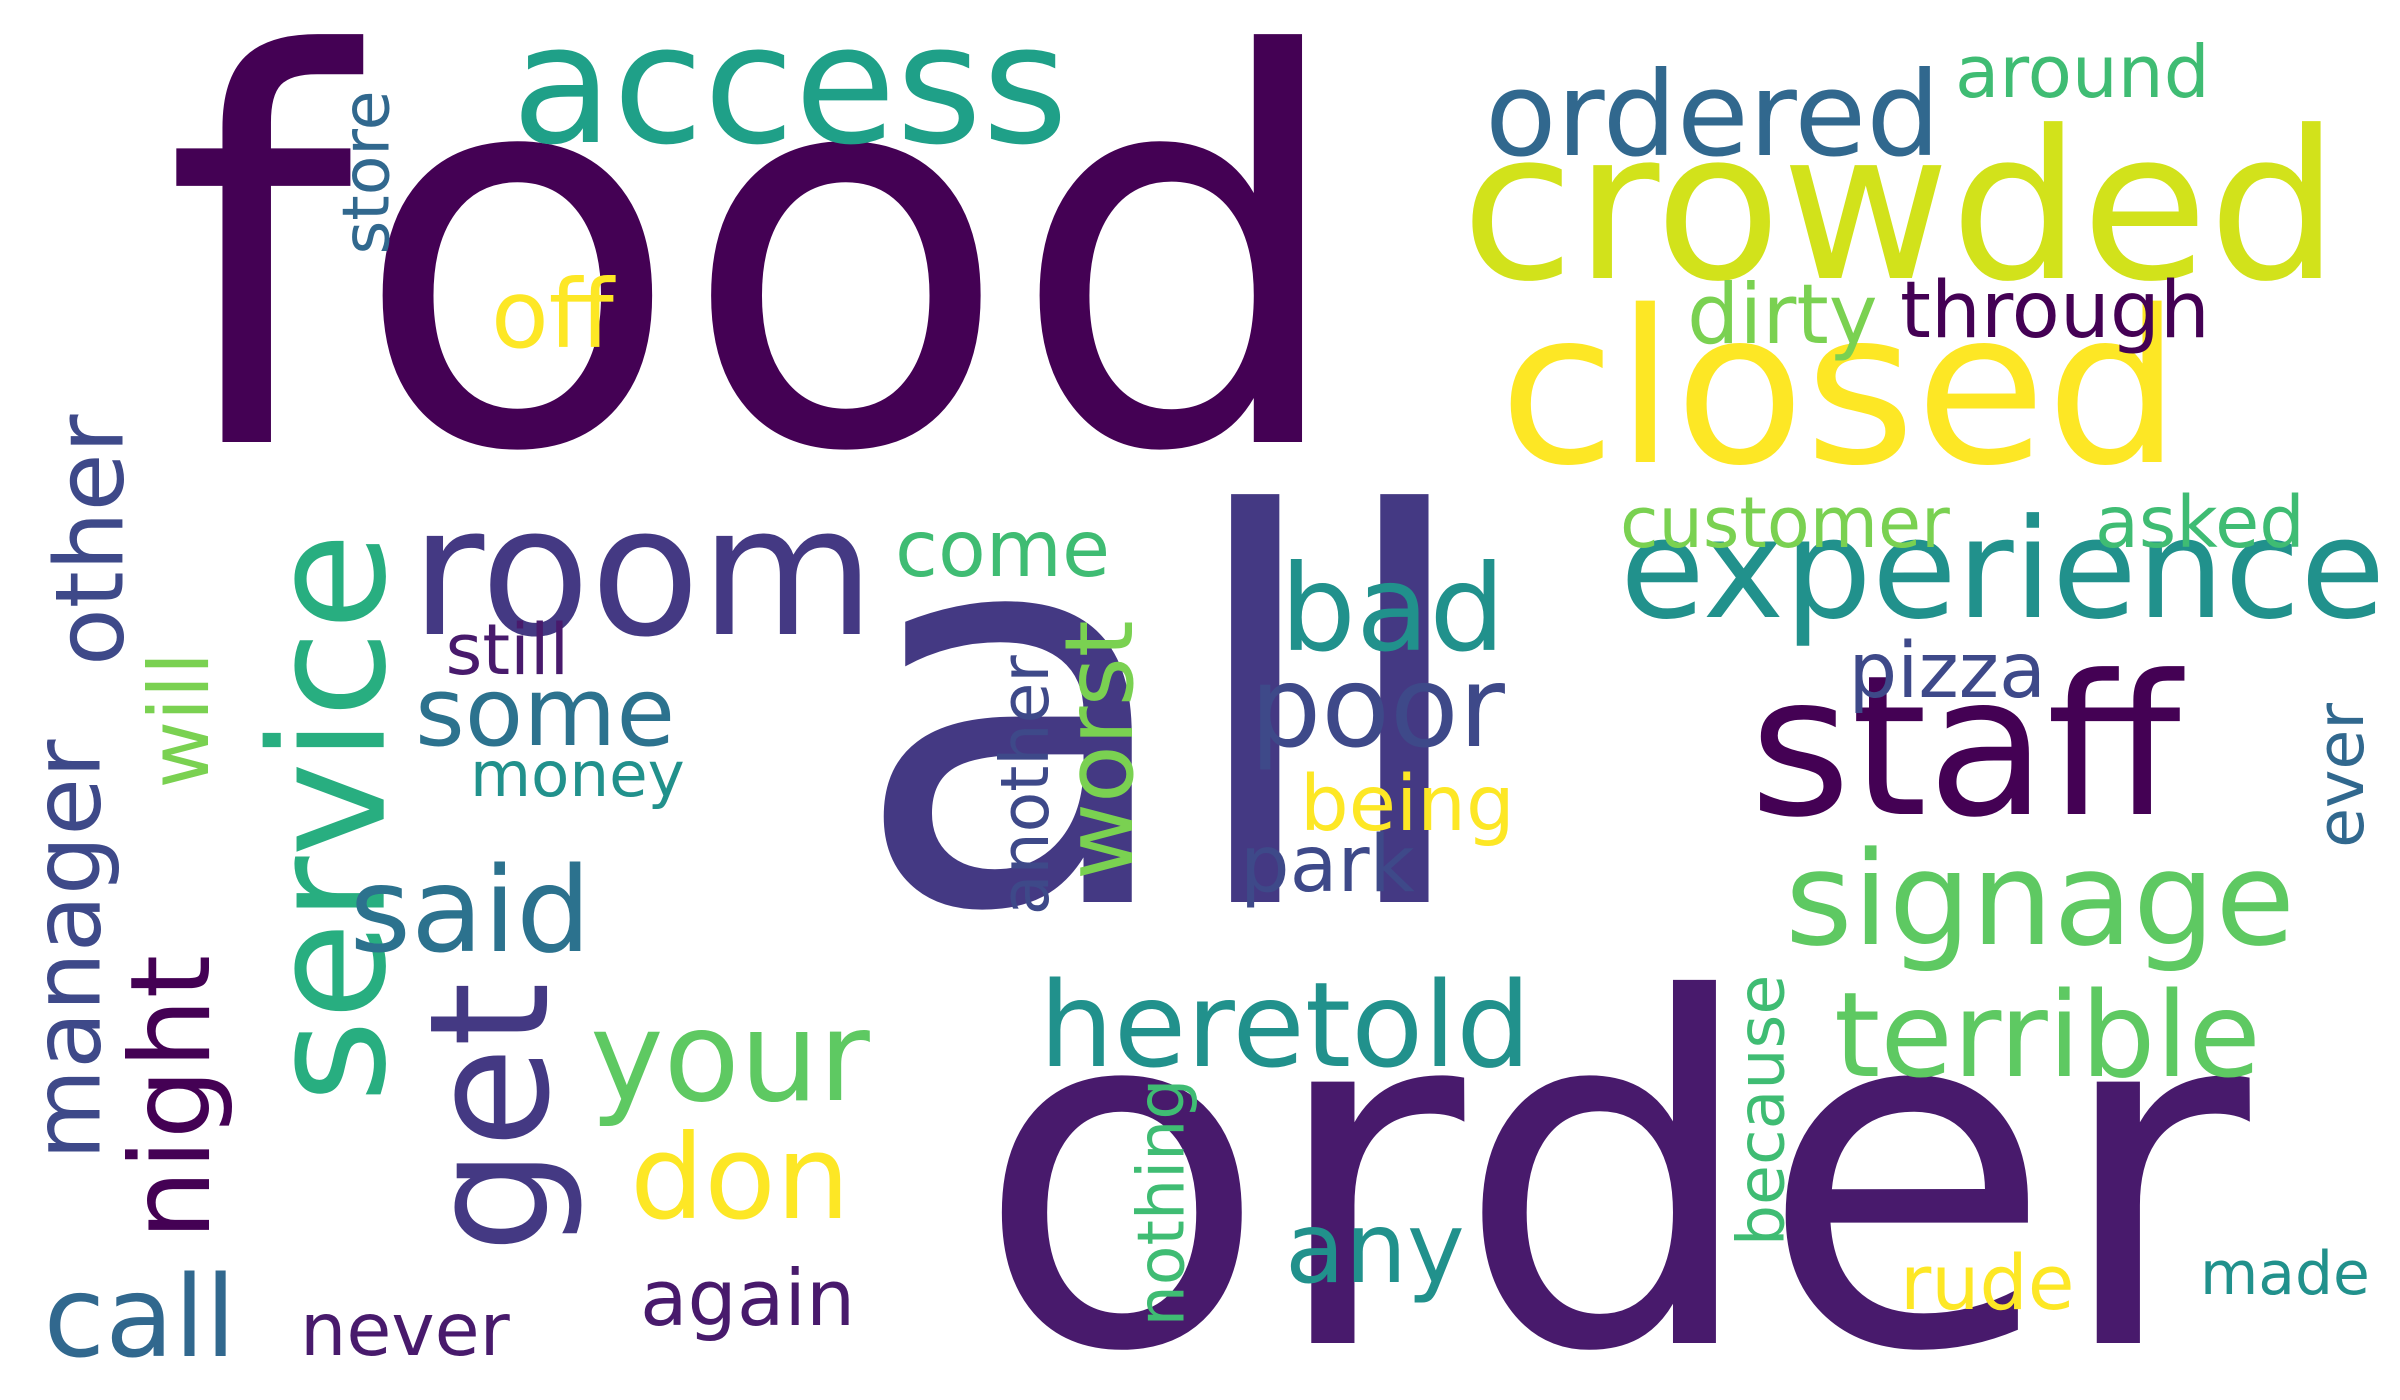 The height and width of the screenshot is (1400, 2400). Describe the element at coordinates (2055, 309) in the screenshot. I see `word-through: through` at that location.